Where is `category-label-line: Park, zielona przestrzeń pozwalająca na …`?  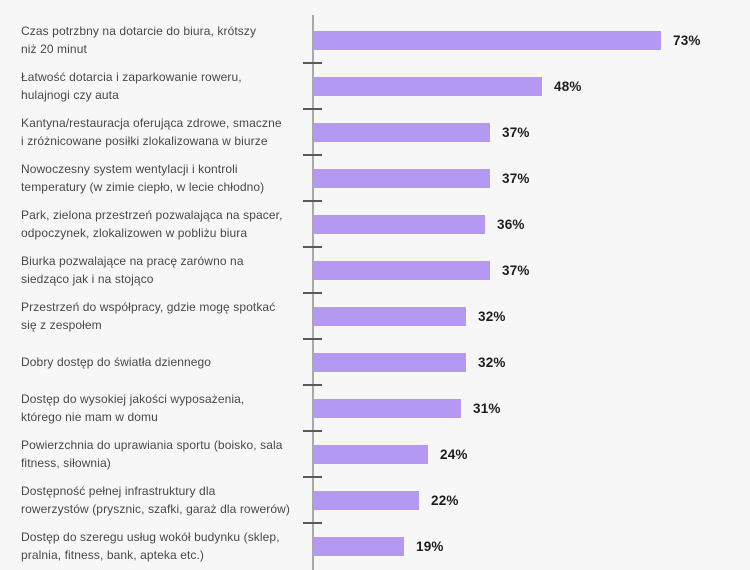
category-label-line: Park, zielona przestrzeń pozwalająca na … is located at coordinates (152, 214).